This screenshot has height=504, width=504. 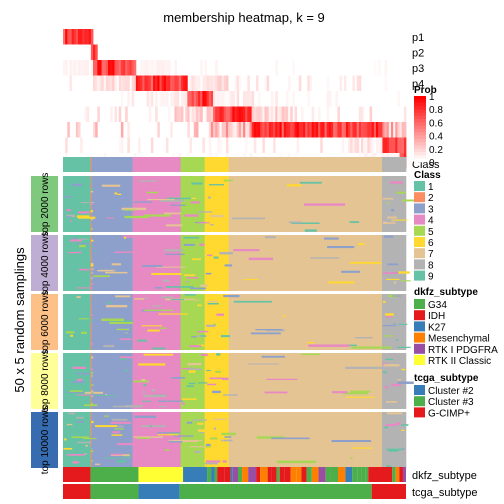 I want to click on class-legend-label-5: 5, so click(x=431, y=232).